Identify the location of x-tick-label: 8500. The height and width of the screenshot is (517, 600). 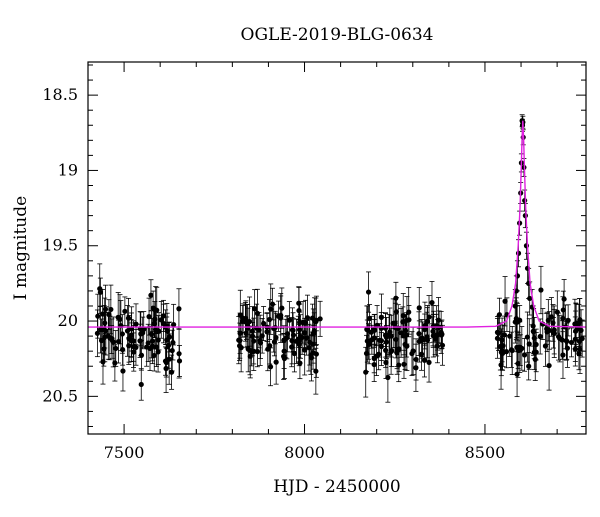
(485, 452).